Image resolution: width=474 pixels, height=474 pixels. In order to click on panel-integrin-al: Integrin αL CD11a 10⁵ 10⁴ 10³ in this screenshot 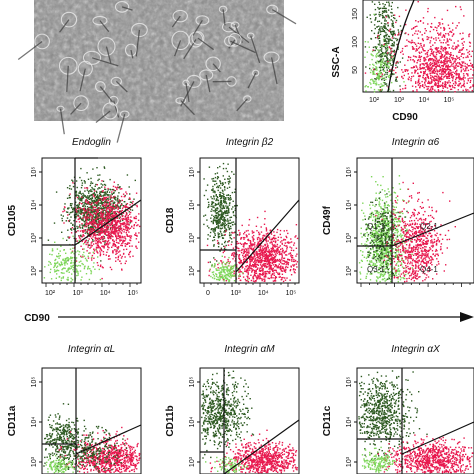, I will do `click(74, 409)`.